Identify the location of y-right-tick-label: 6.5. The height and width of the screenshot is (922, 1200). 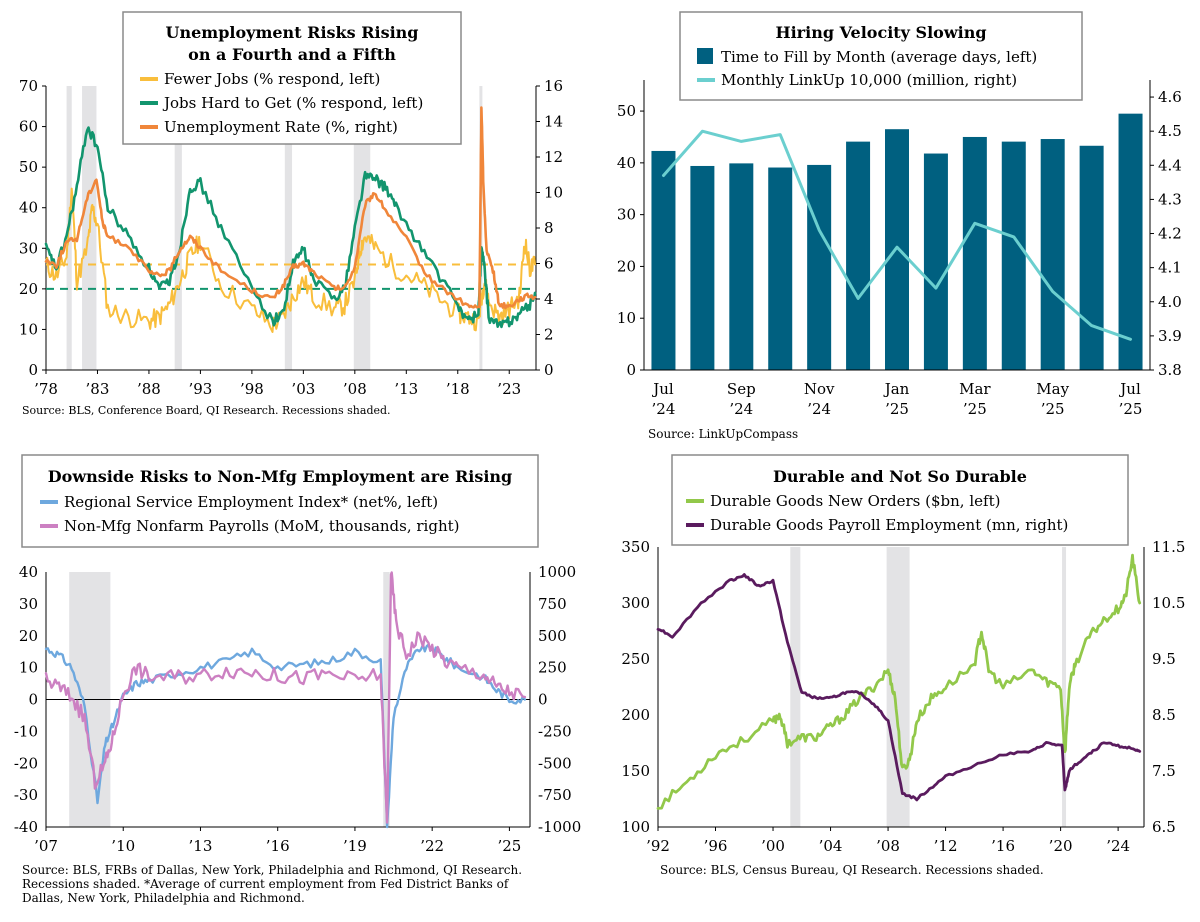
(1164, 827).